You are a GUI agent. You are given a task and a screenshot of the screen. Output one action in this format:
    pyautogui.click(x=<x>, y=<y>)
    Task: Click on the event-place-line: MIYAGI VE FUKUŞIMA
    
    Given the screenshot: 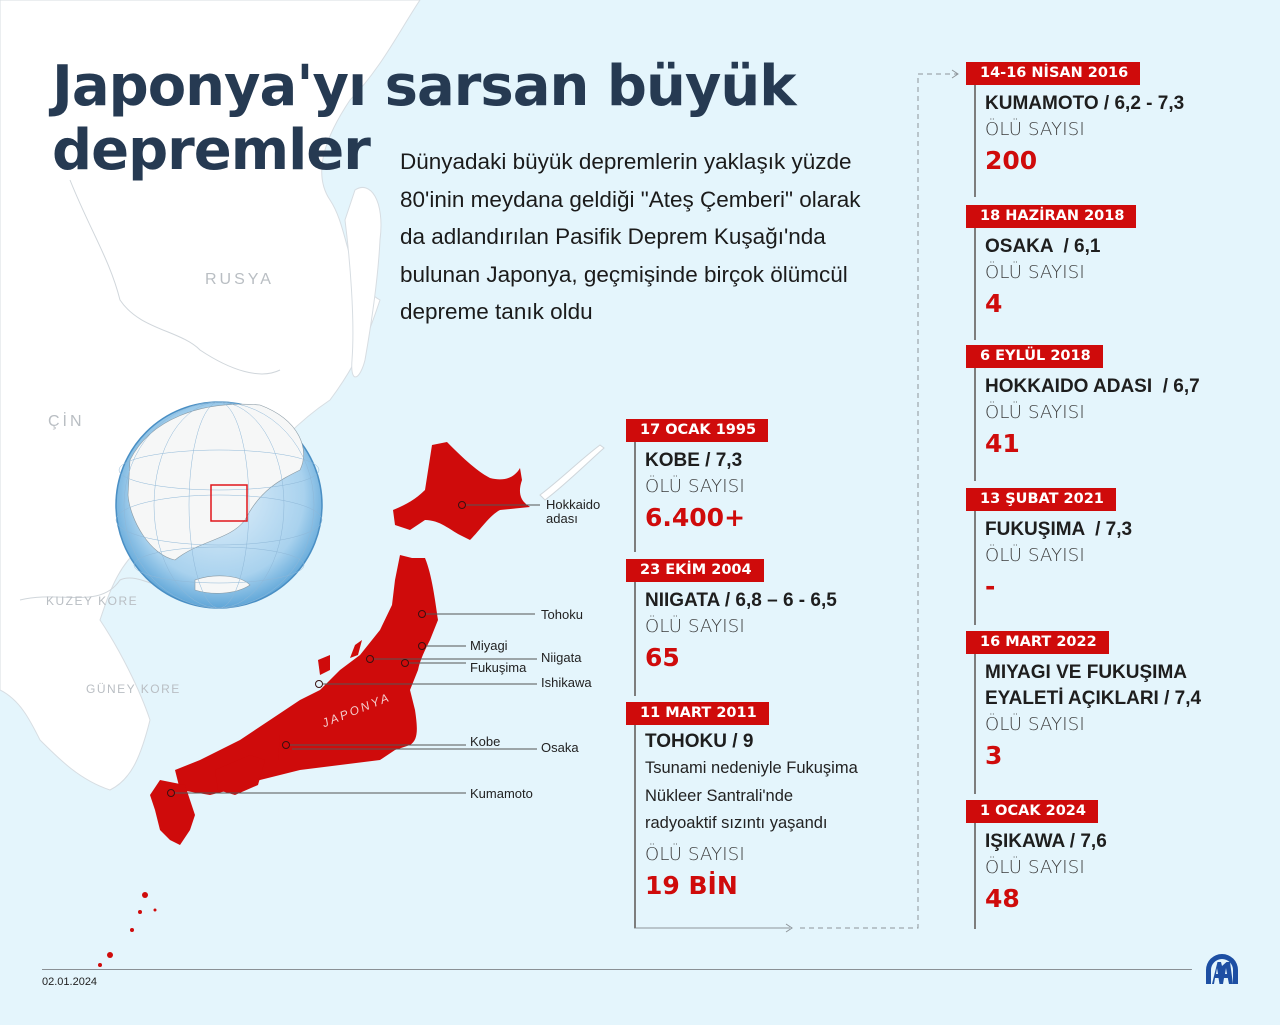 What is the action you would take?
    pyautogui.click(x=1086, y=672)
    